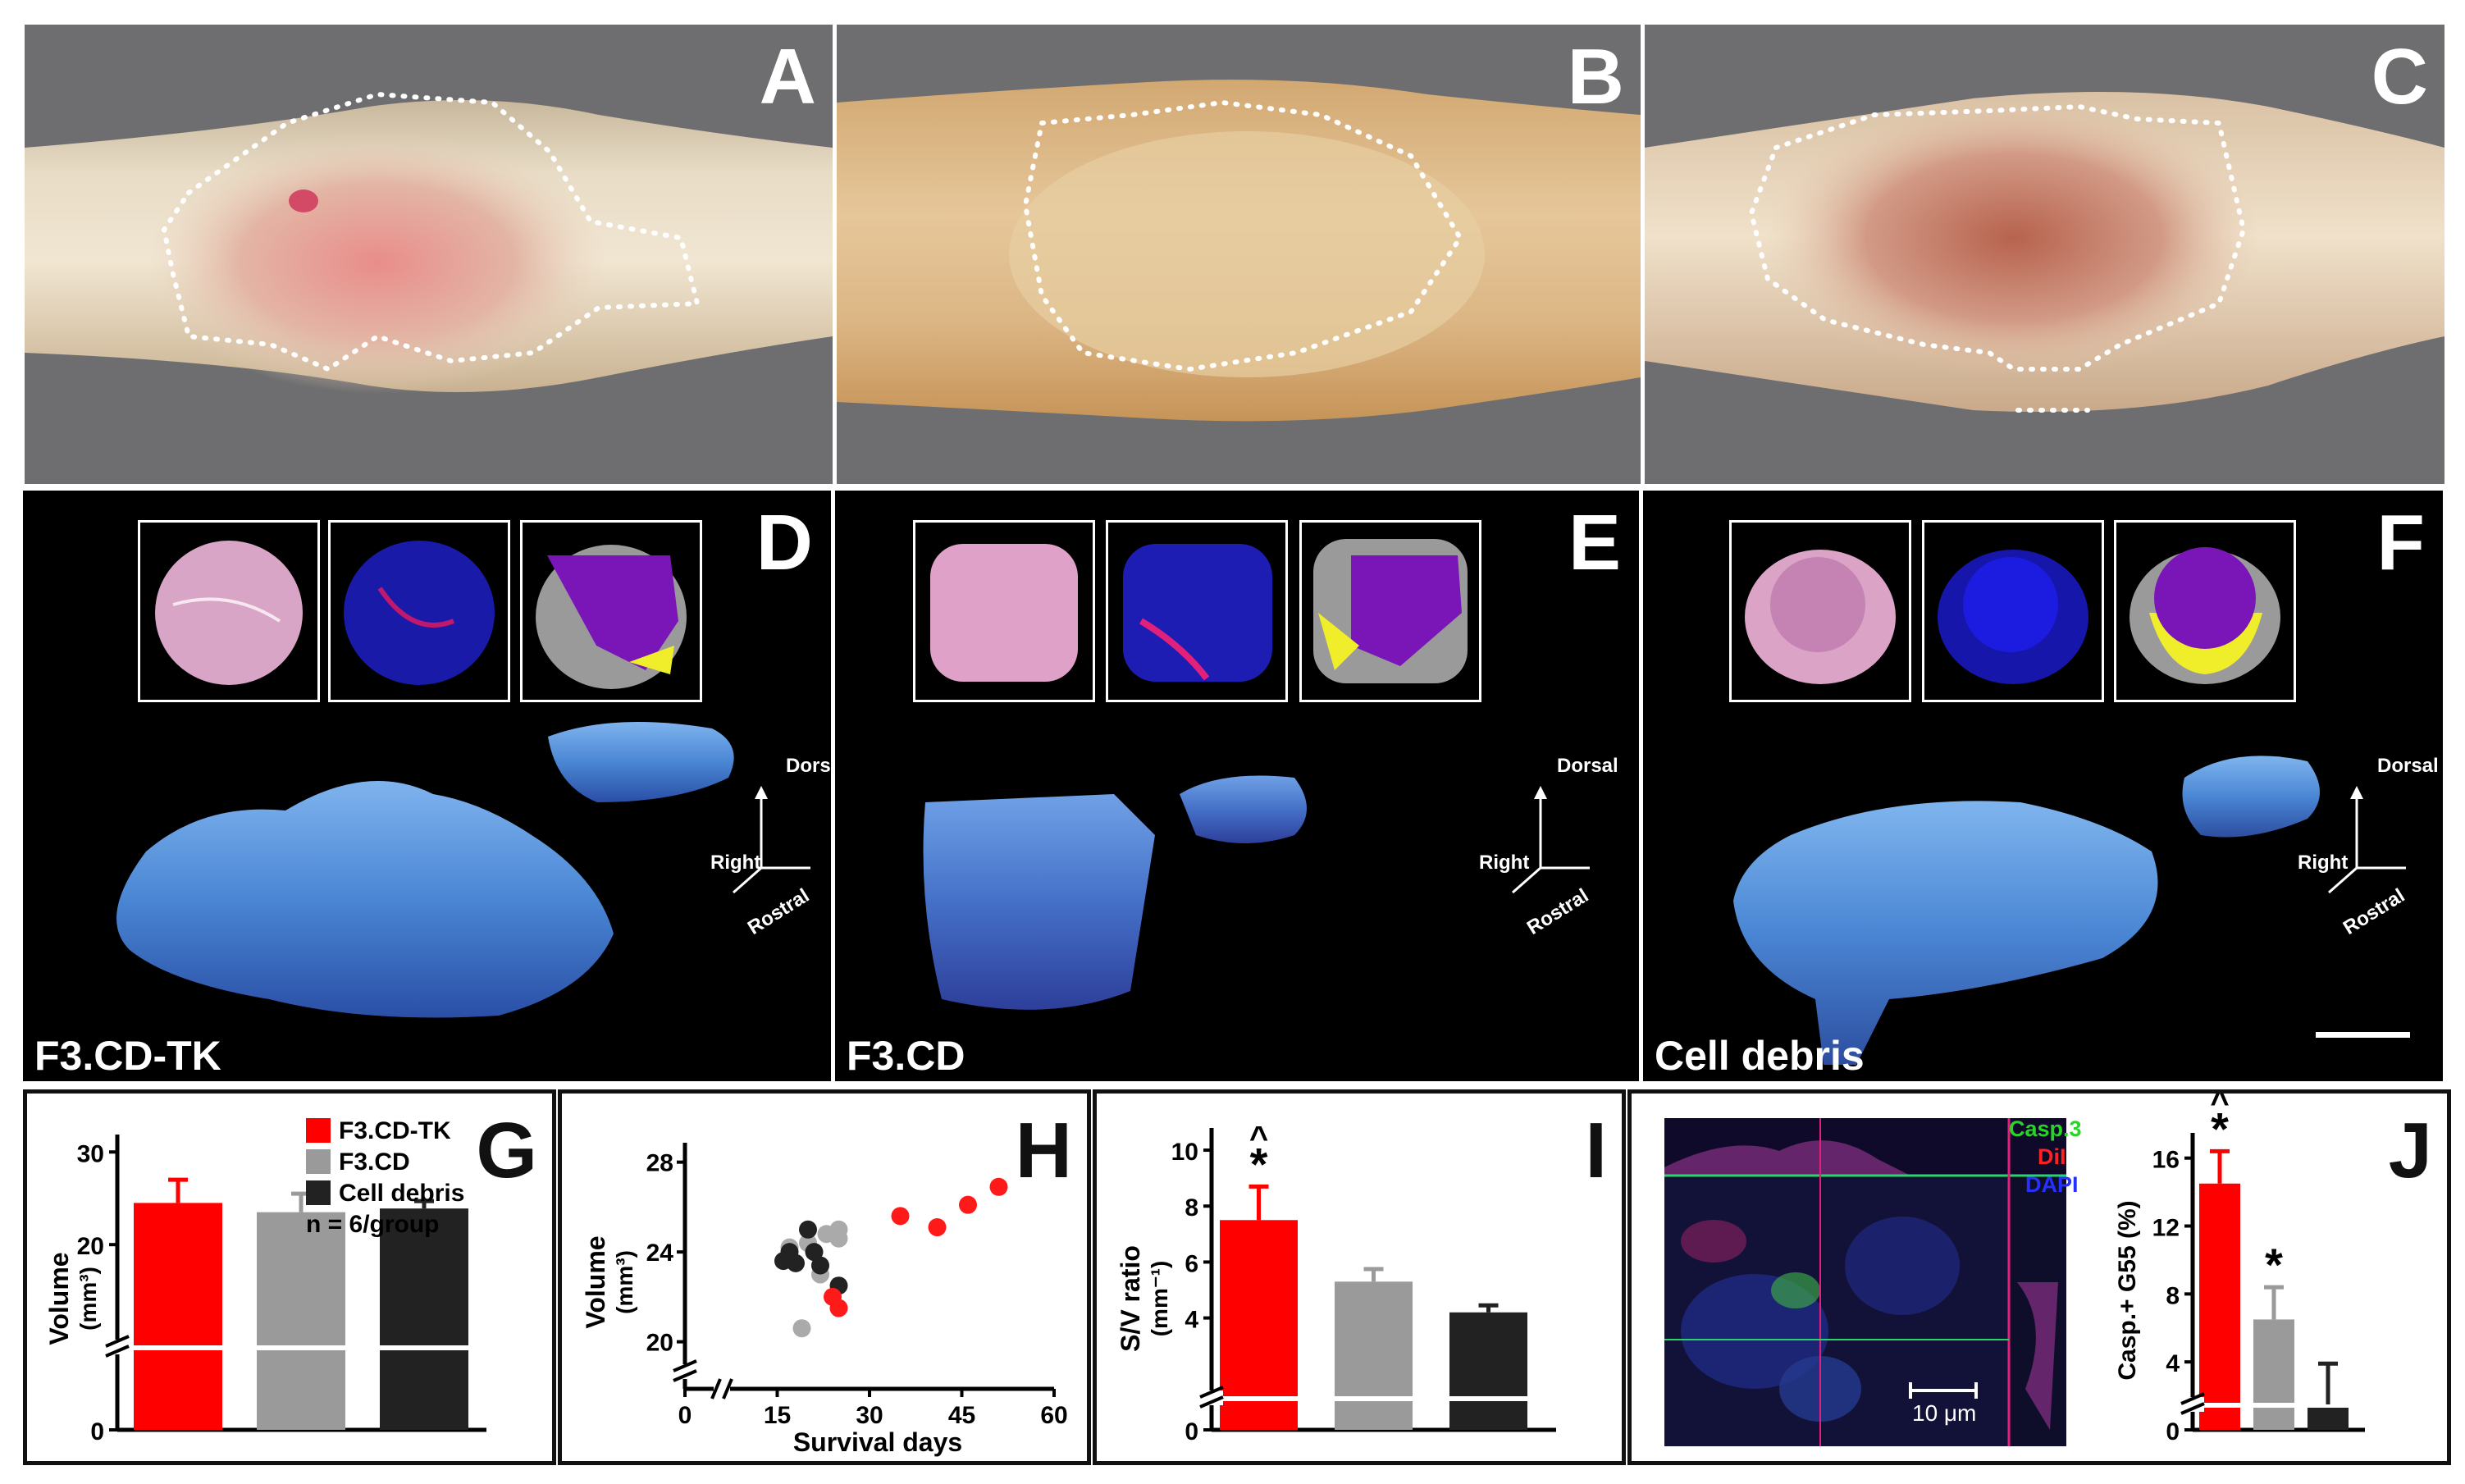 Image resolution: width=2465 pixels, height=1484 pixels. I want to click on sv-ratio-bar-chart: 0 4 6 8 10 ^* S/V ratio (mm⁻¹), so click(1336, 1282).